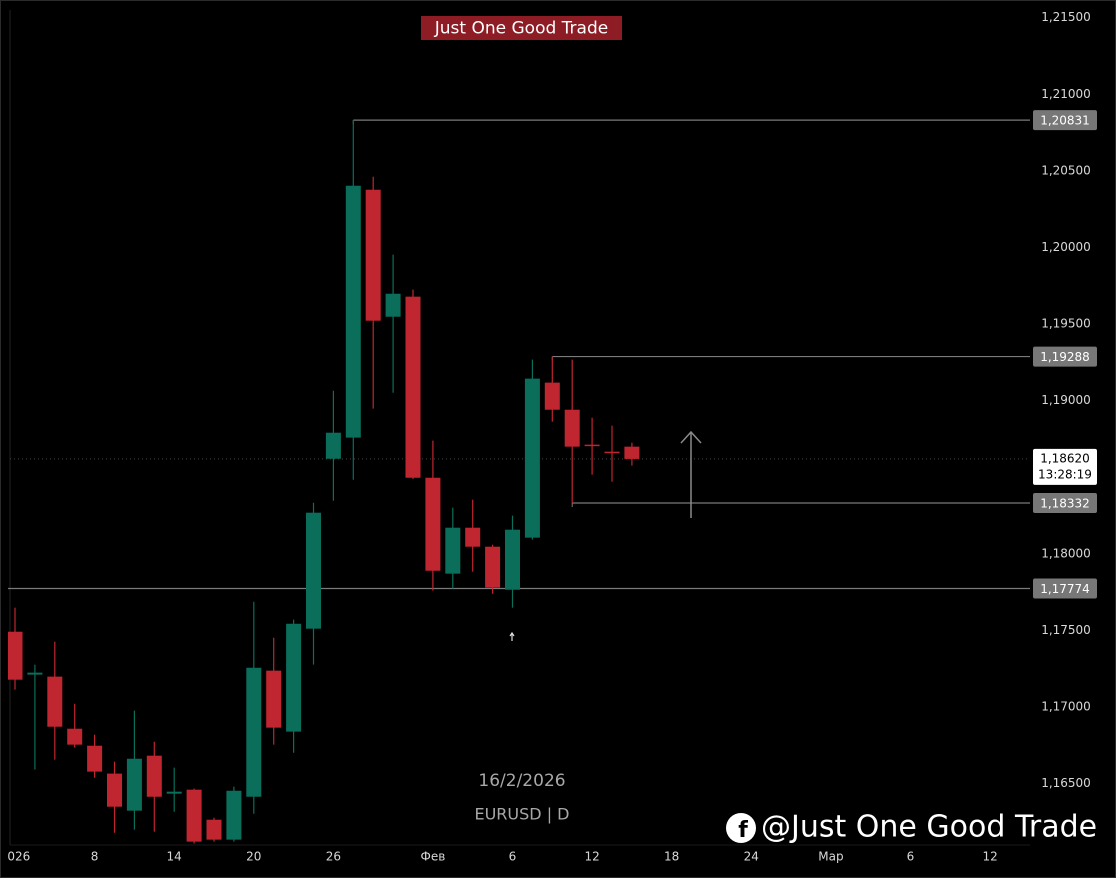  Describe the element at coordinates (1066, 553) in the screenshot. I see `y-tick-label: 1,18000` at that location.